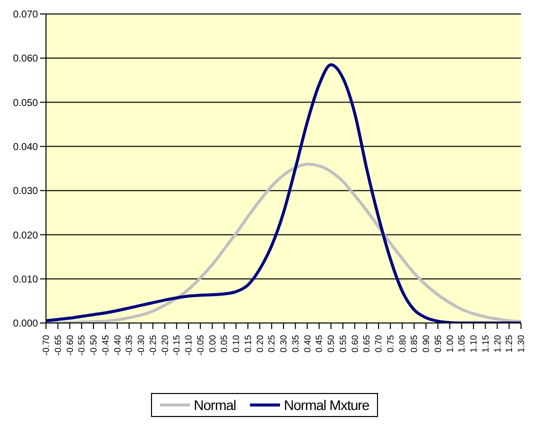 The image size is (535, 429). I want to click on y-tick-label: 0.060, so click(25, 59).